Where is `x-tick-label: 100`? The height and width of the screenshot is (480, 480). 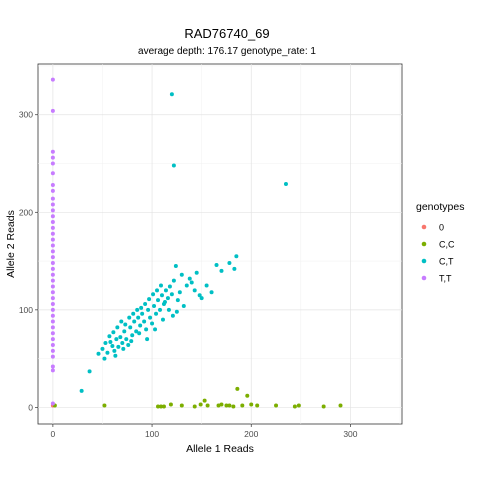
x-tick-label: 100 is located at coordinates (152, 434).